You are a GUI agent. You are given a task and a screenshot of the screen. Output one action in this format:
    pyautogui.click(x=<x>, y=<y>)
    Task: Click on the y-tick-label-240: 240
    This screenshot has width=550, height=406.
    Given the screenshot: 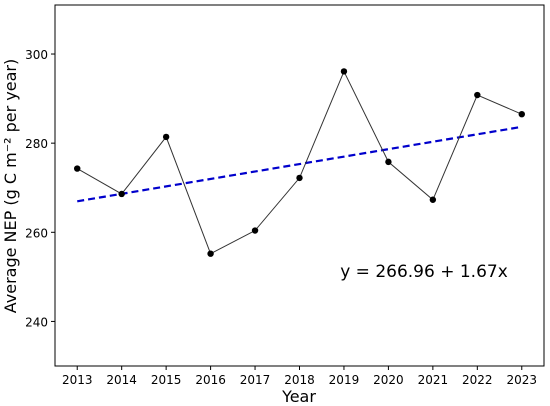 What is the action you would take?
    pyautogui.click(x=36, y=322)
    